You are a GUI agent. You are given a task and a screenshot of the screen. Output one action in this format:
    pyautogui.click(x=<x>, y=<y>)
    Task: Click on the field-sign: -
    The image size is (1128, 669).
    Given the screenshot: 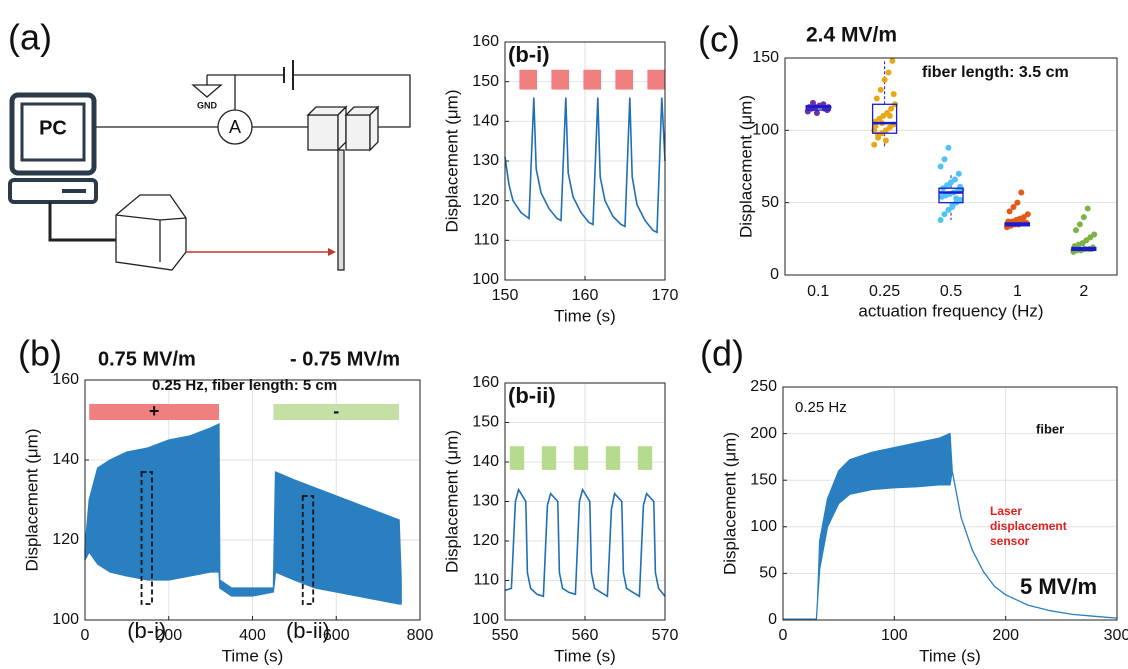 What is the action you would take?
    pyautogui.click(x=336, y=411)
    